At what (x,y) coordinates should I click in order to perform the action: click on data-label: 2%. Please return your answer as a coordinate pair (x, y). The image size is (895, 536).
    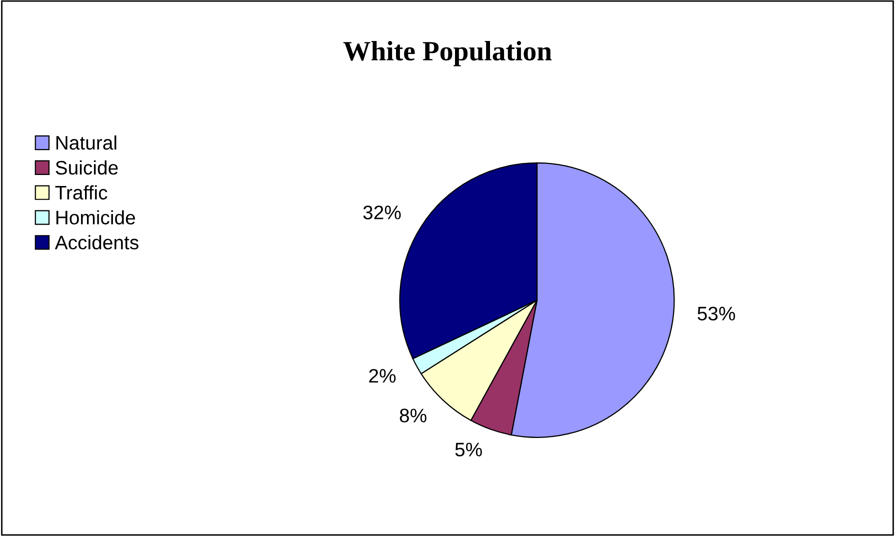
    Looking at the image, I should click on (382, 375).